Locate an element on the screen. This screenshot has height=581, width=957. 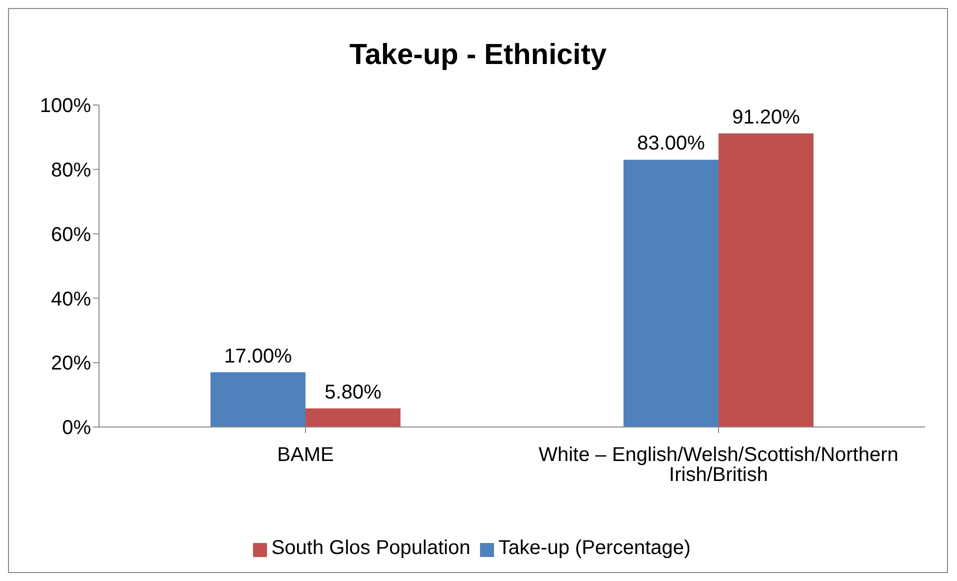
x-tick-label: BAME is located at coordinates (305, 455).